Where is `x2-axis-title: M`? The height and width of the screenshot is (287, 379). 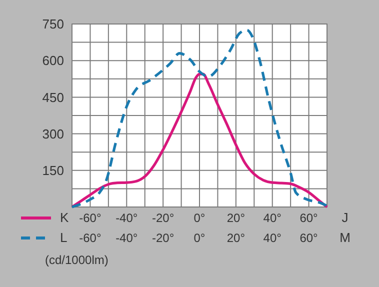
x2-axis-title: M is located at coordinates (345, 237).